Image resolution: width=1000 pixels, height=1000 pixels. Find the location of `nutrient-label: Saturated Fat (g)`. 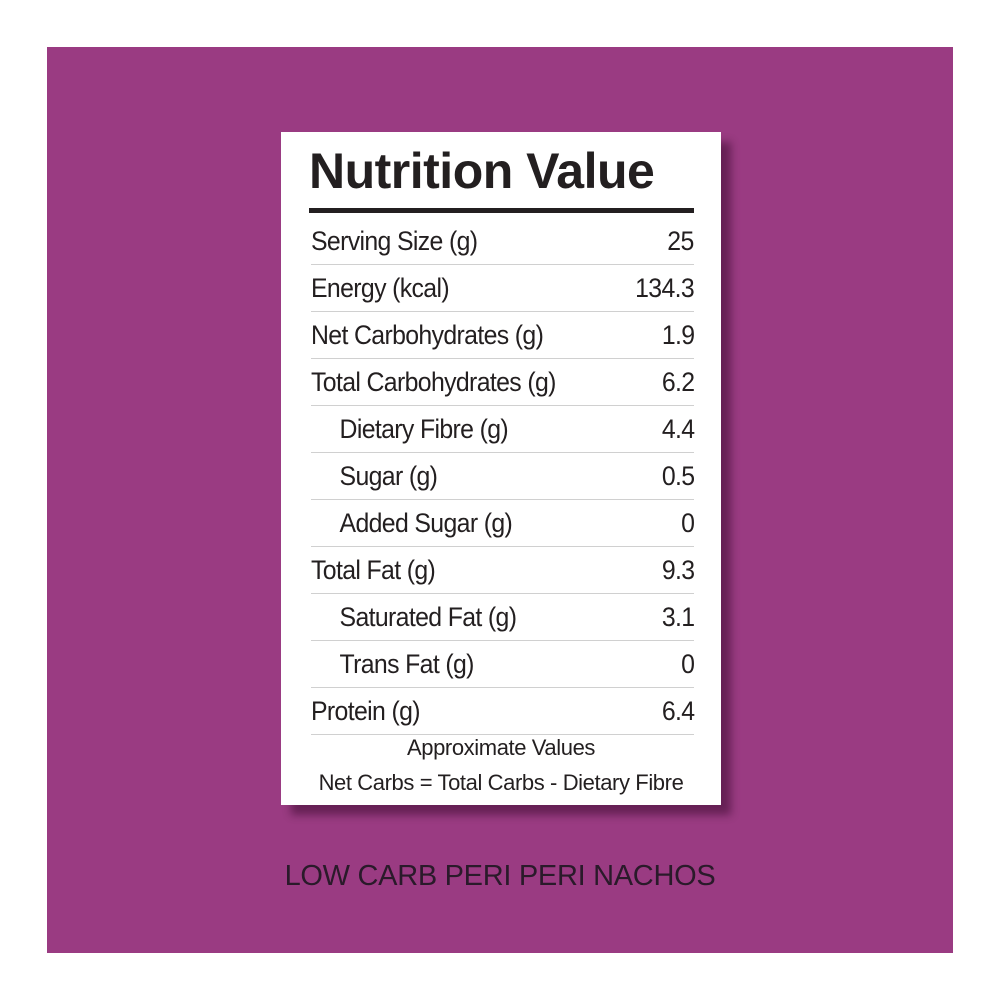

nutrient-label: Saturated Fat (g) is located at coordinates (428, 616).